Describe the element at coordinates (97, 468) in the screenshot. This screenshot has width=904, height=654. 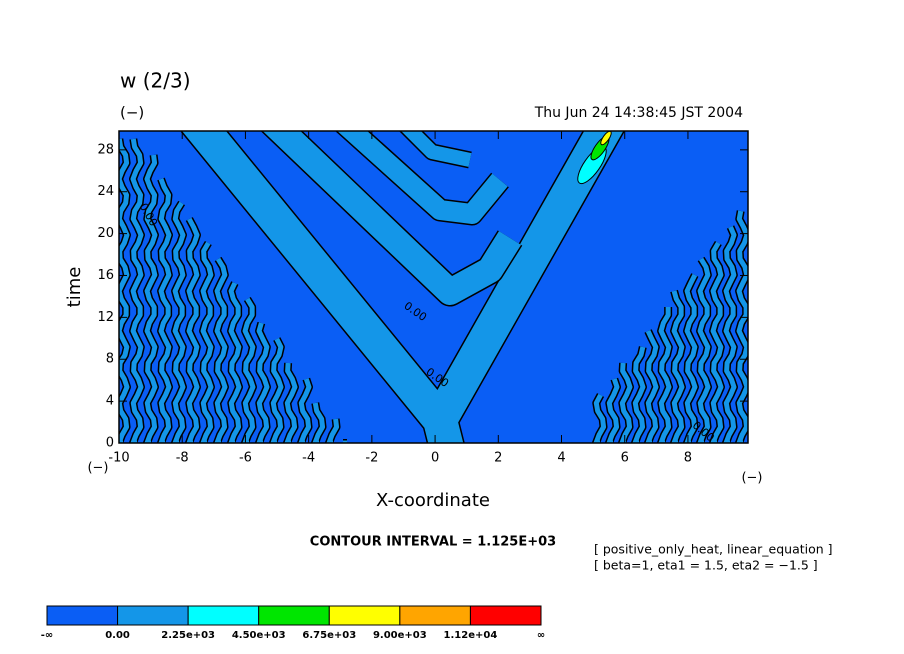
I see `x-unit-left: (−)` at that location.